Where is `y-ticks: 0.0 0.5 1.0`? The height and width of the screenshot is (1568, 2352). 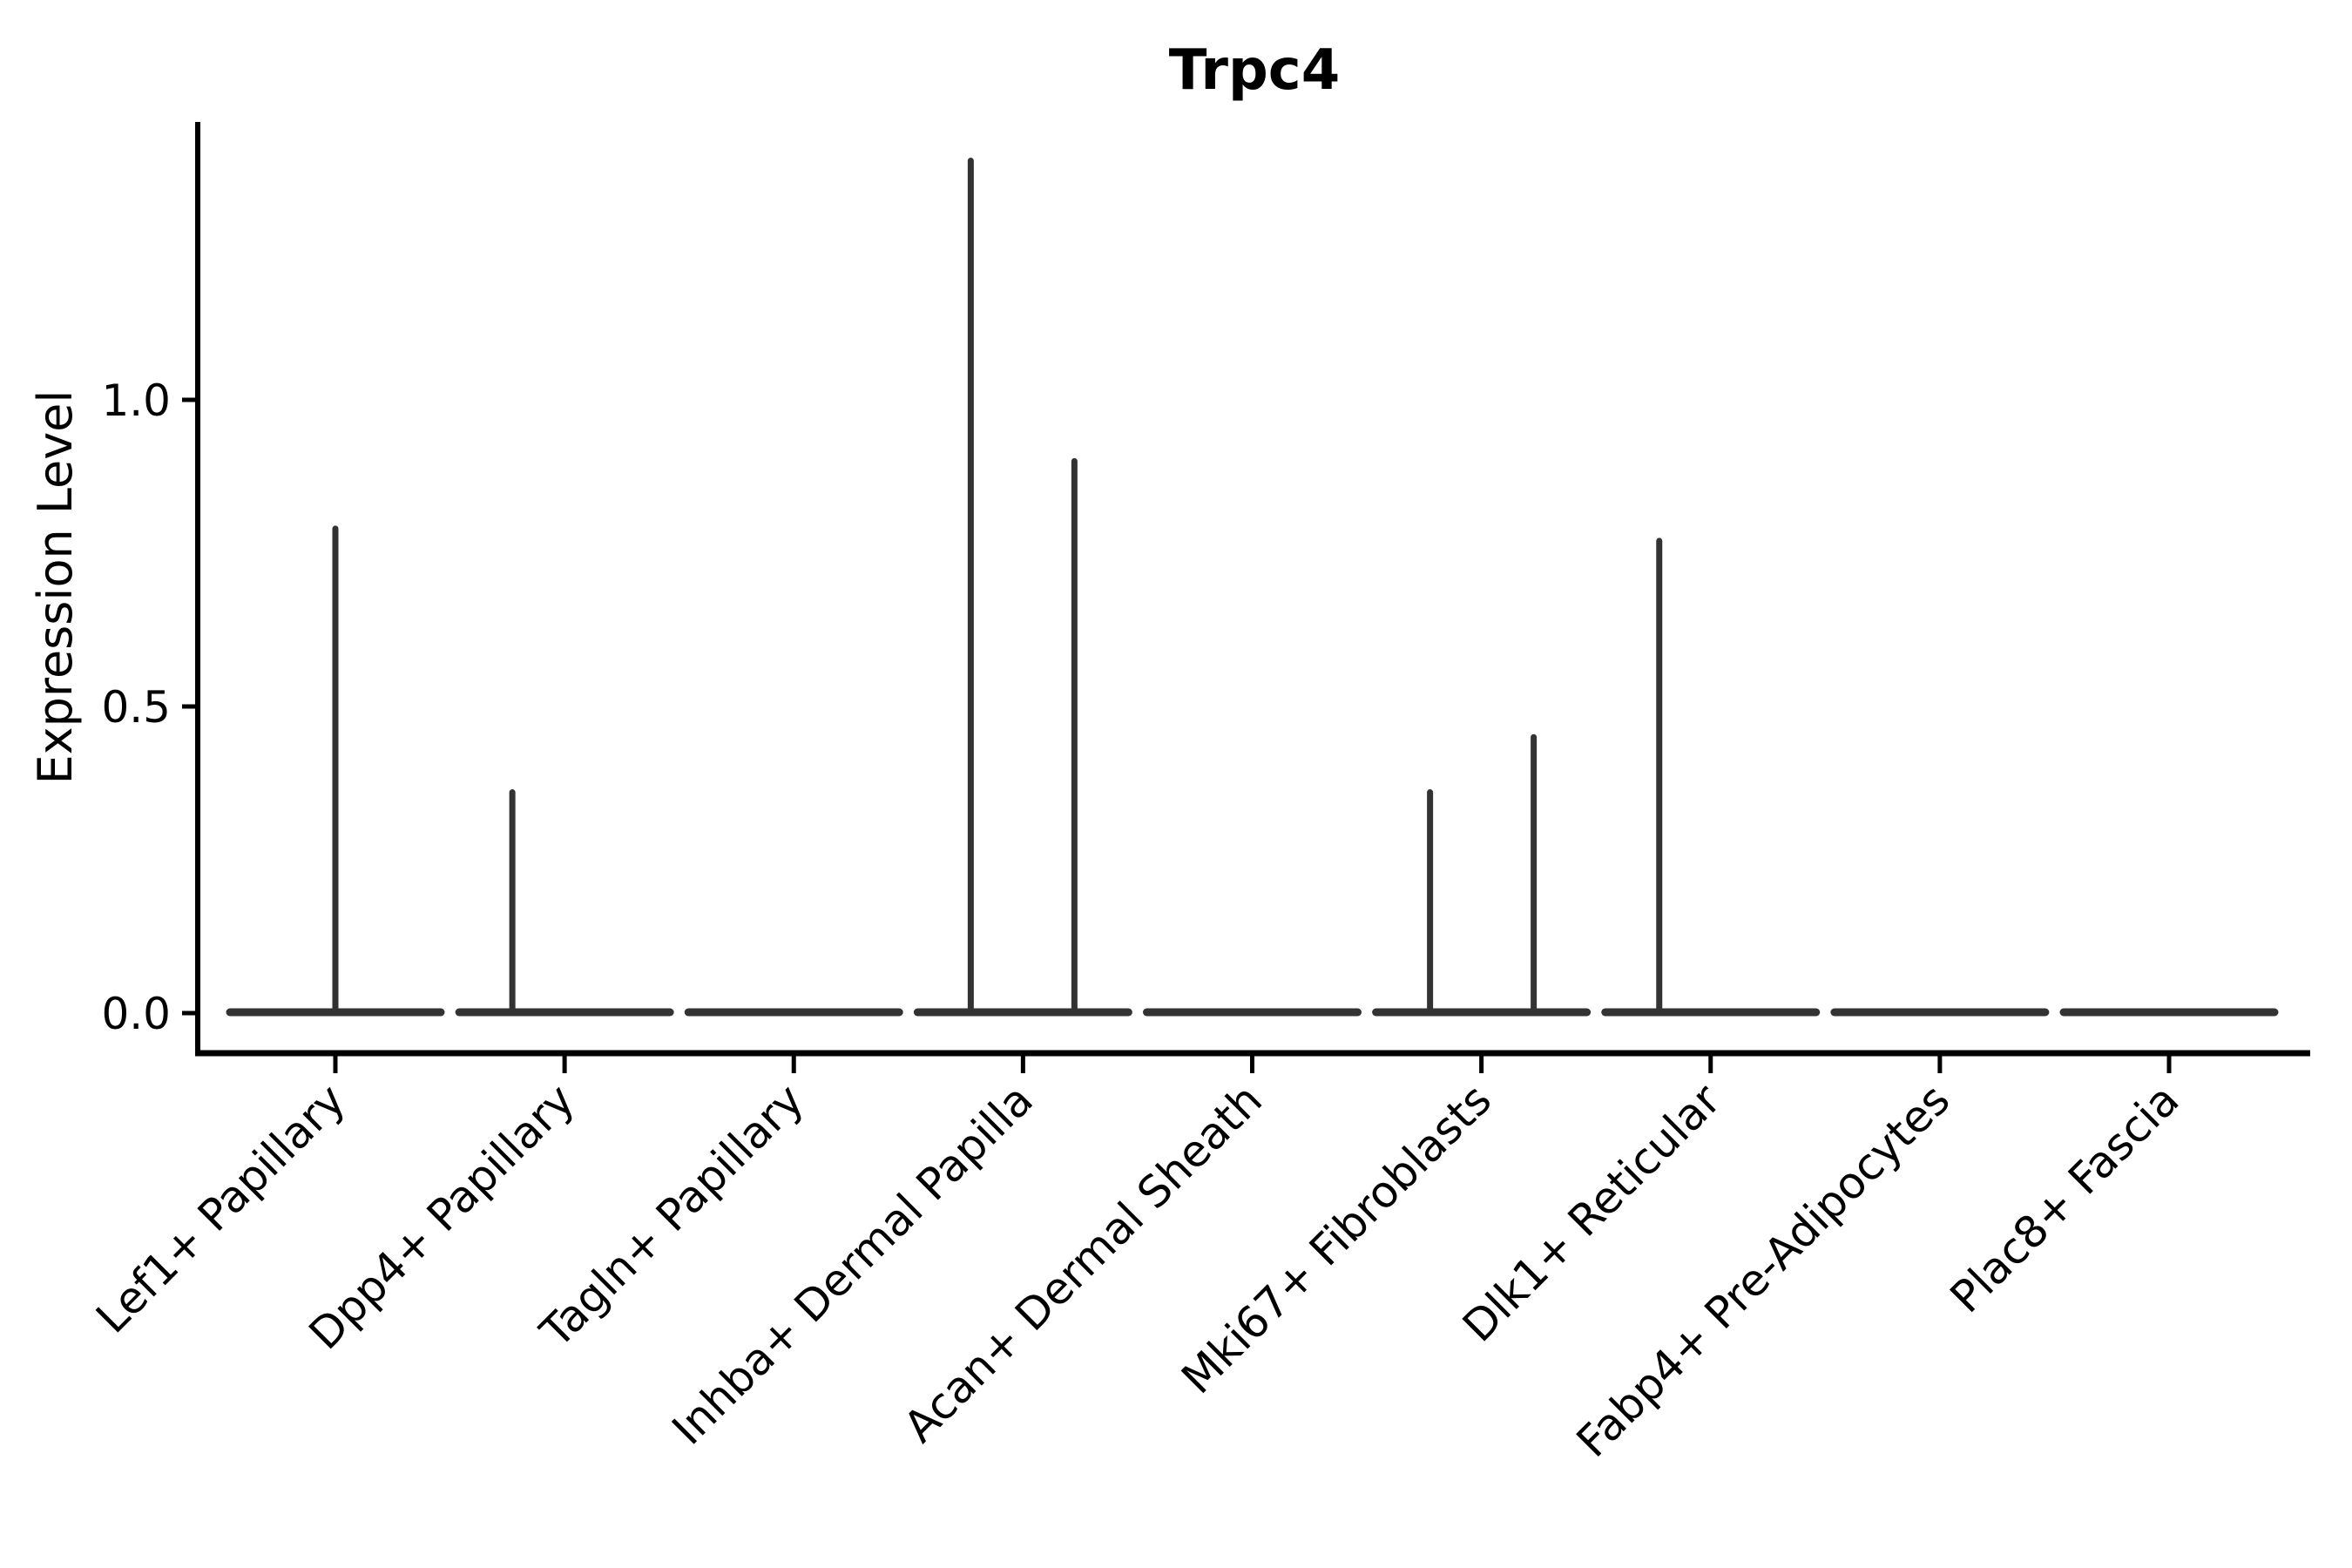
y-ticks: 0.0 0.5 1.0 is located at coordinates (150, 707).